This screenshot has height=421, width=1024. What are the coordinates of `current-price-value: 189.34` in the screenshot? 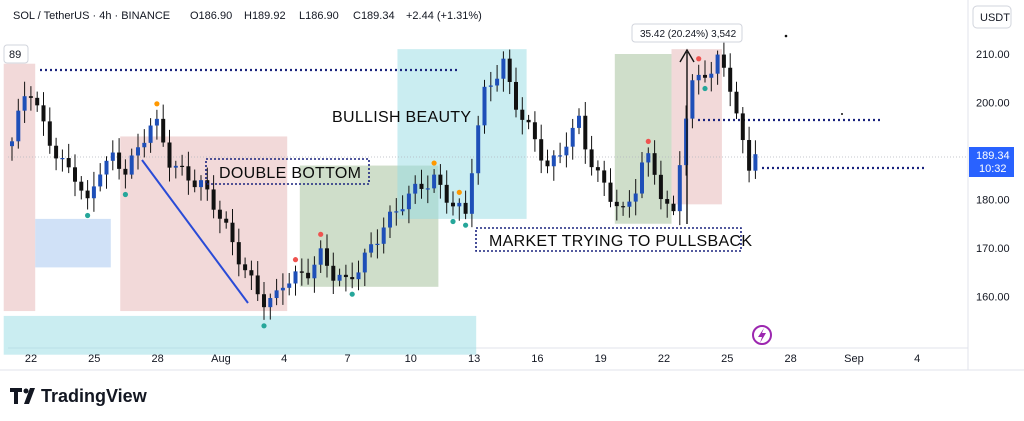 It's located at (993, 156).